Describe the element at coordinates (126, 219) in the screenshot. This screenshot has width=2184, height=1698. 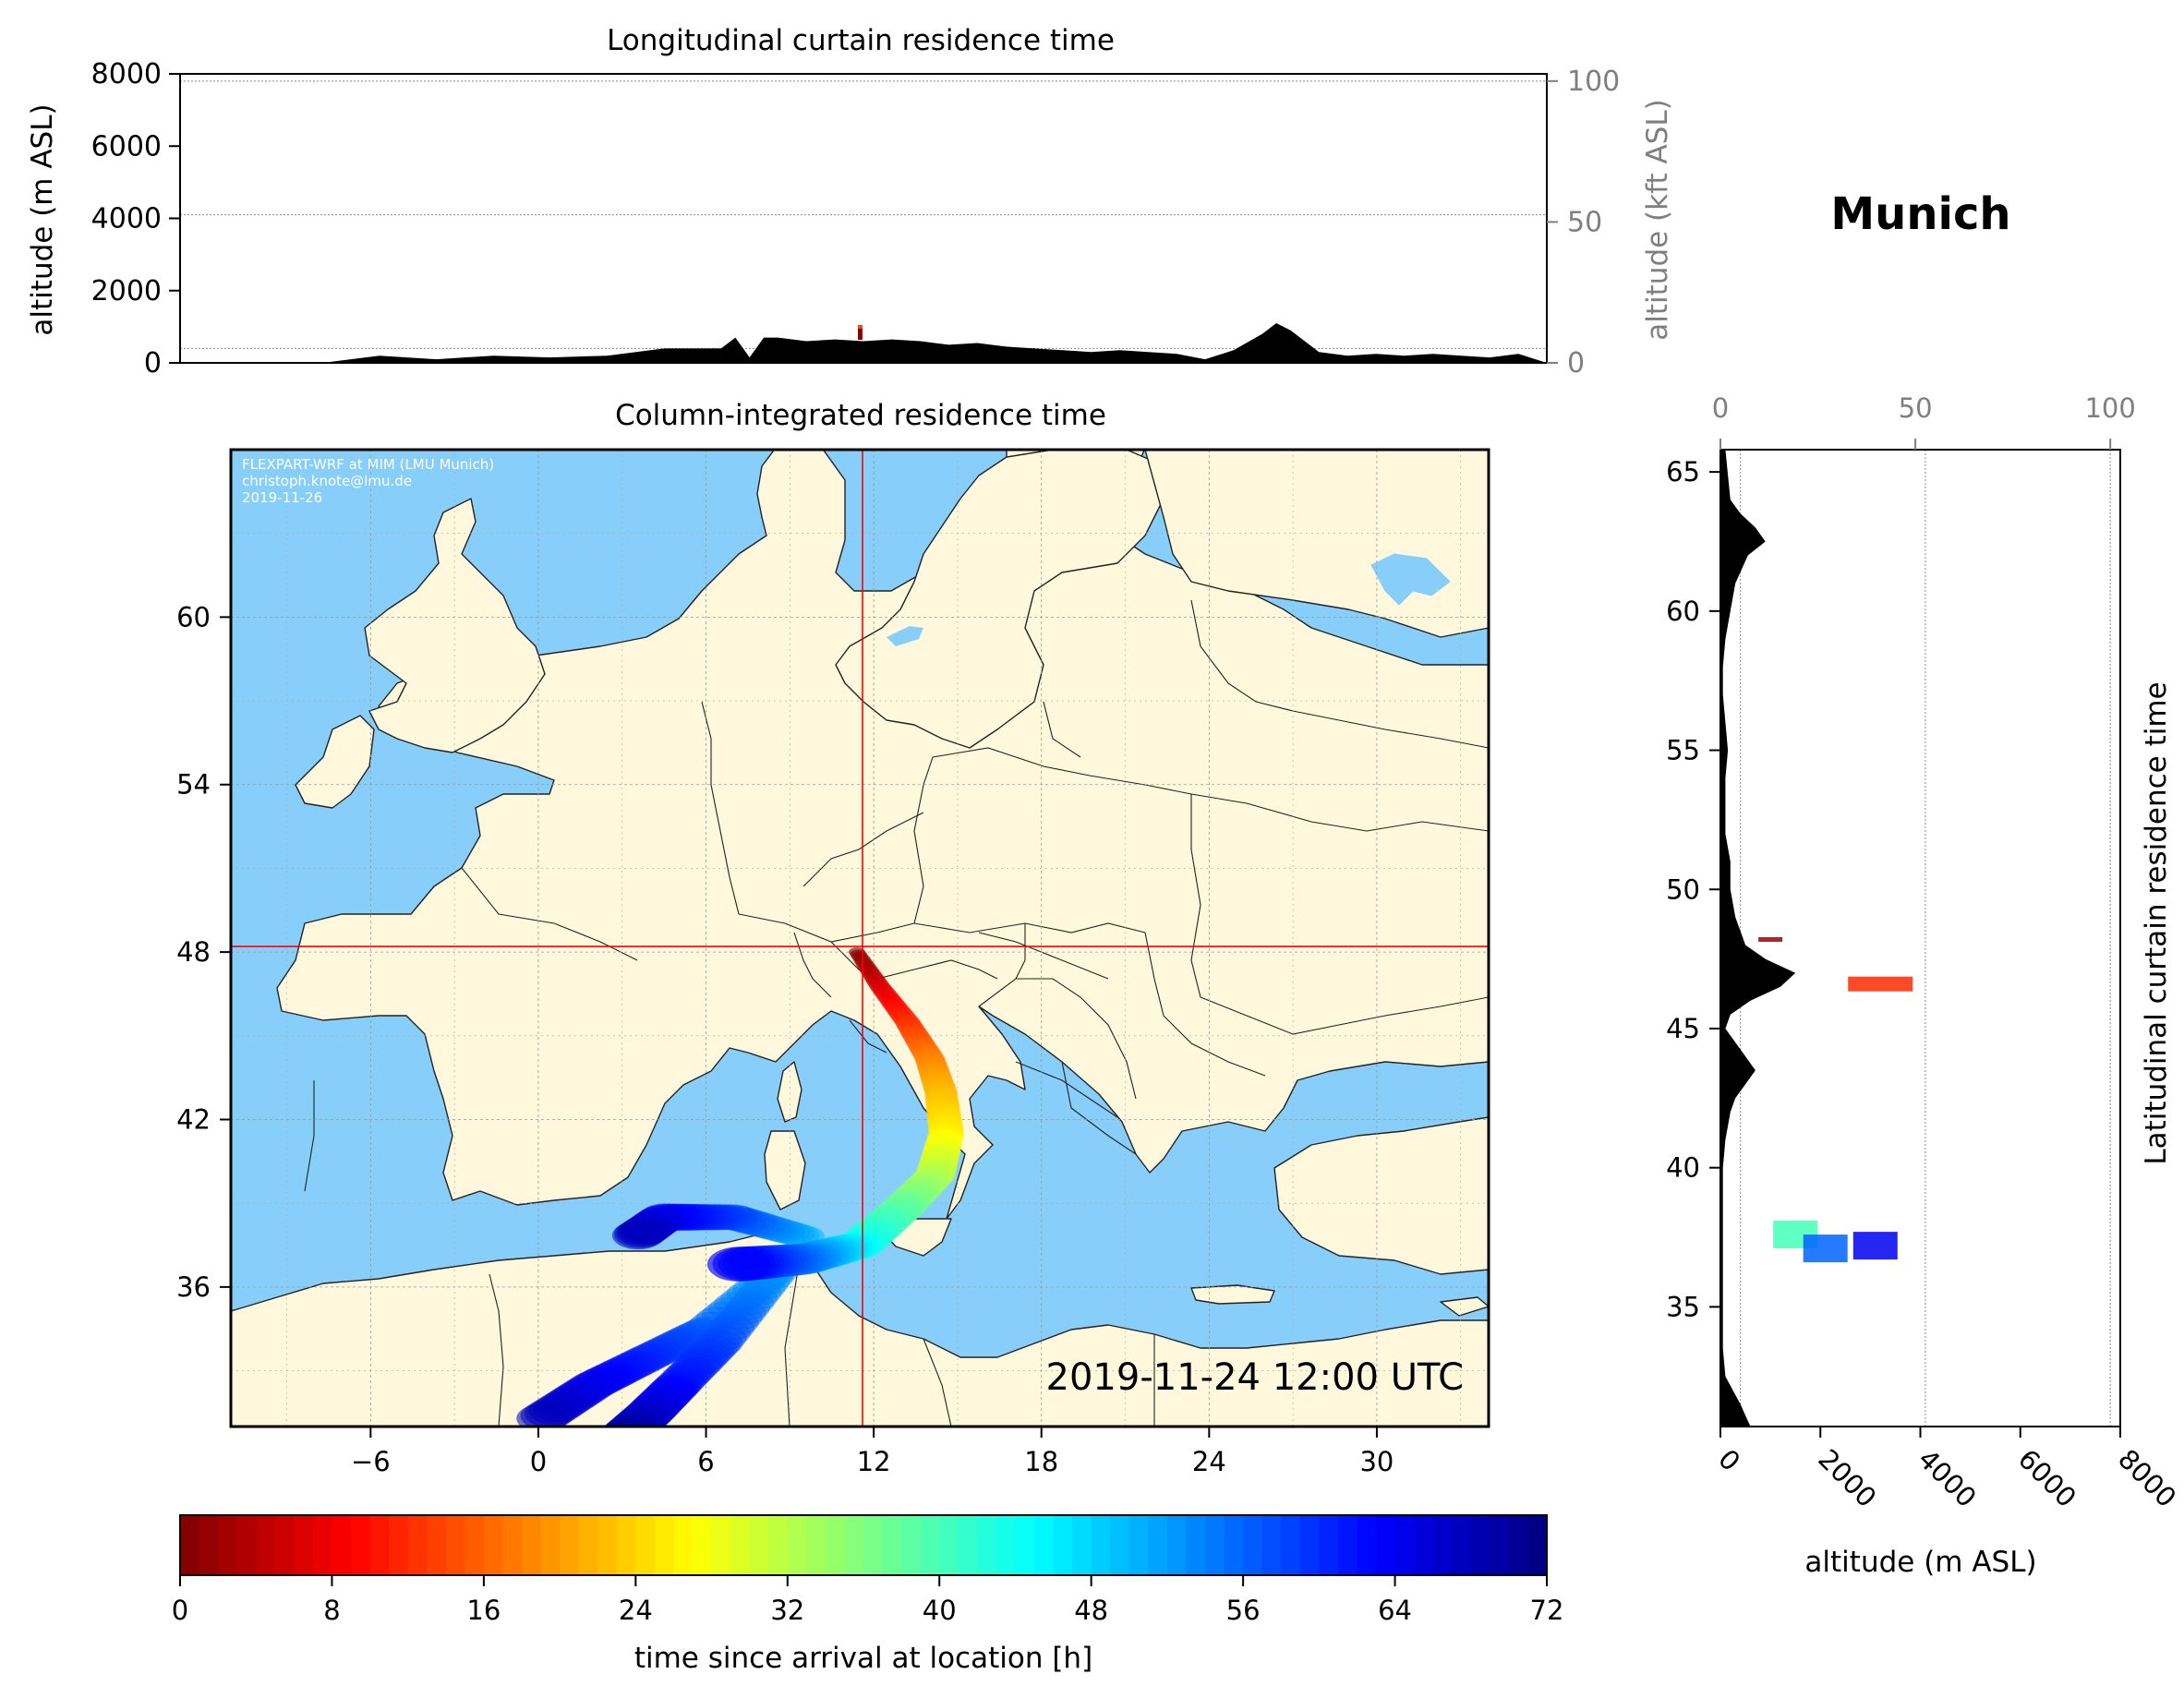
I see `top-ytick-label: 4000` at that location.